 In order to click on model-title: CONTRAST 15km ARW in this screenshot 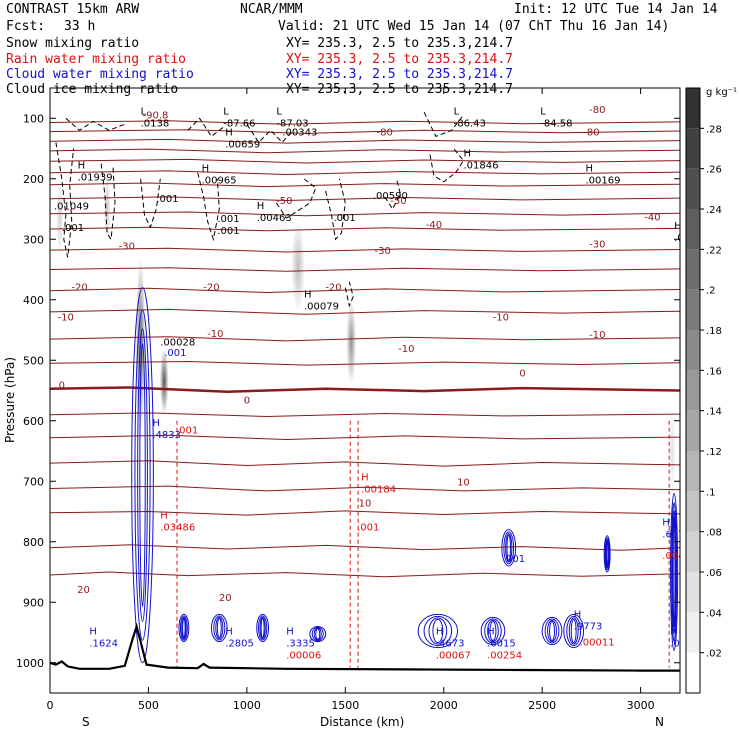, I will do `click(72, 9)`.